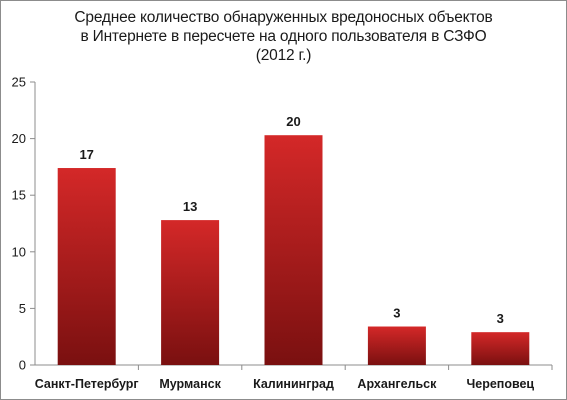  What do you see at coordinates (19, 82) in the screenshot?
I see `y-tick-label: 25` at bounding box center [19, 82].